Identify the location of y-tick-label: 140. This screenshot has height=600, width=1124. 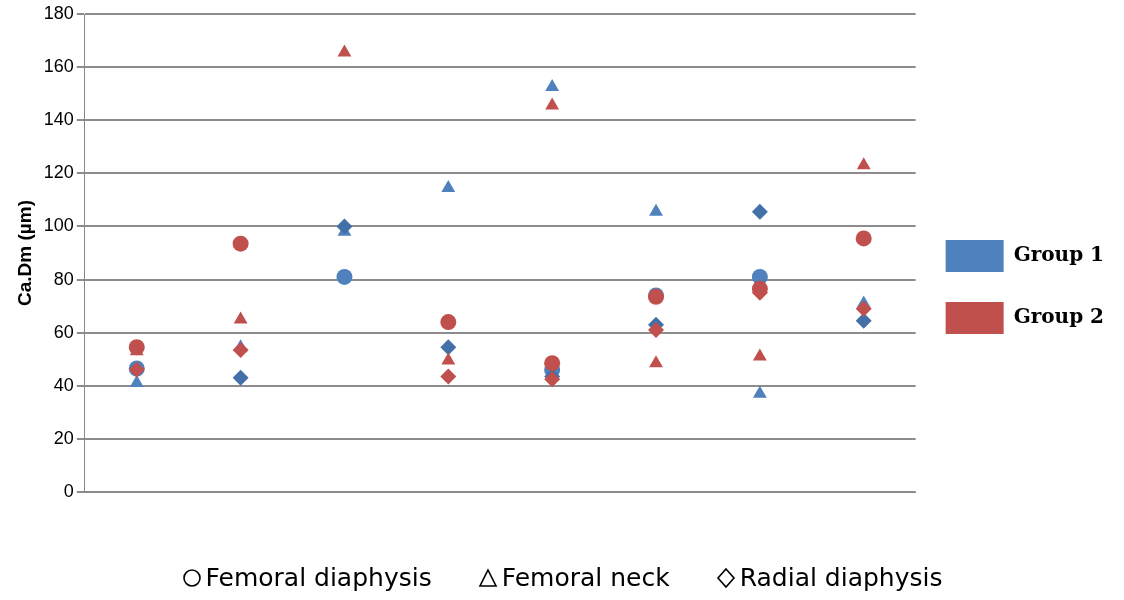
(58, 119).